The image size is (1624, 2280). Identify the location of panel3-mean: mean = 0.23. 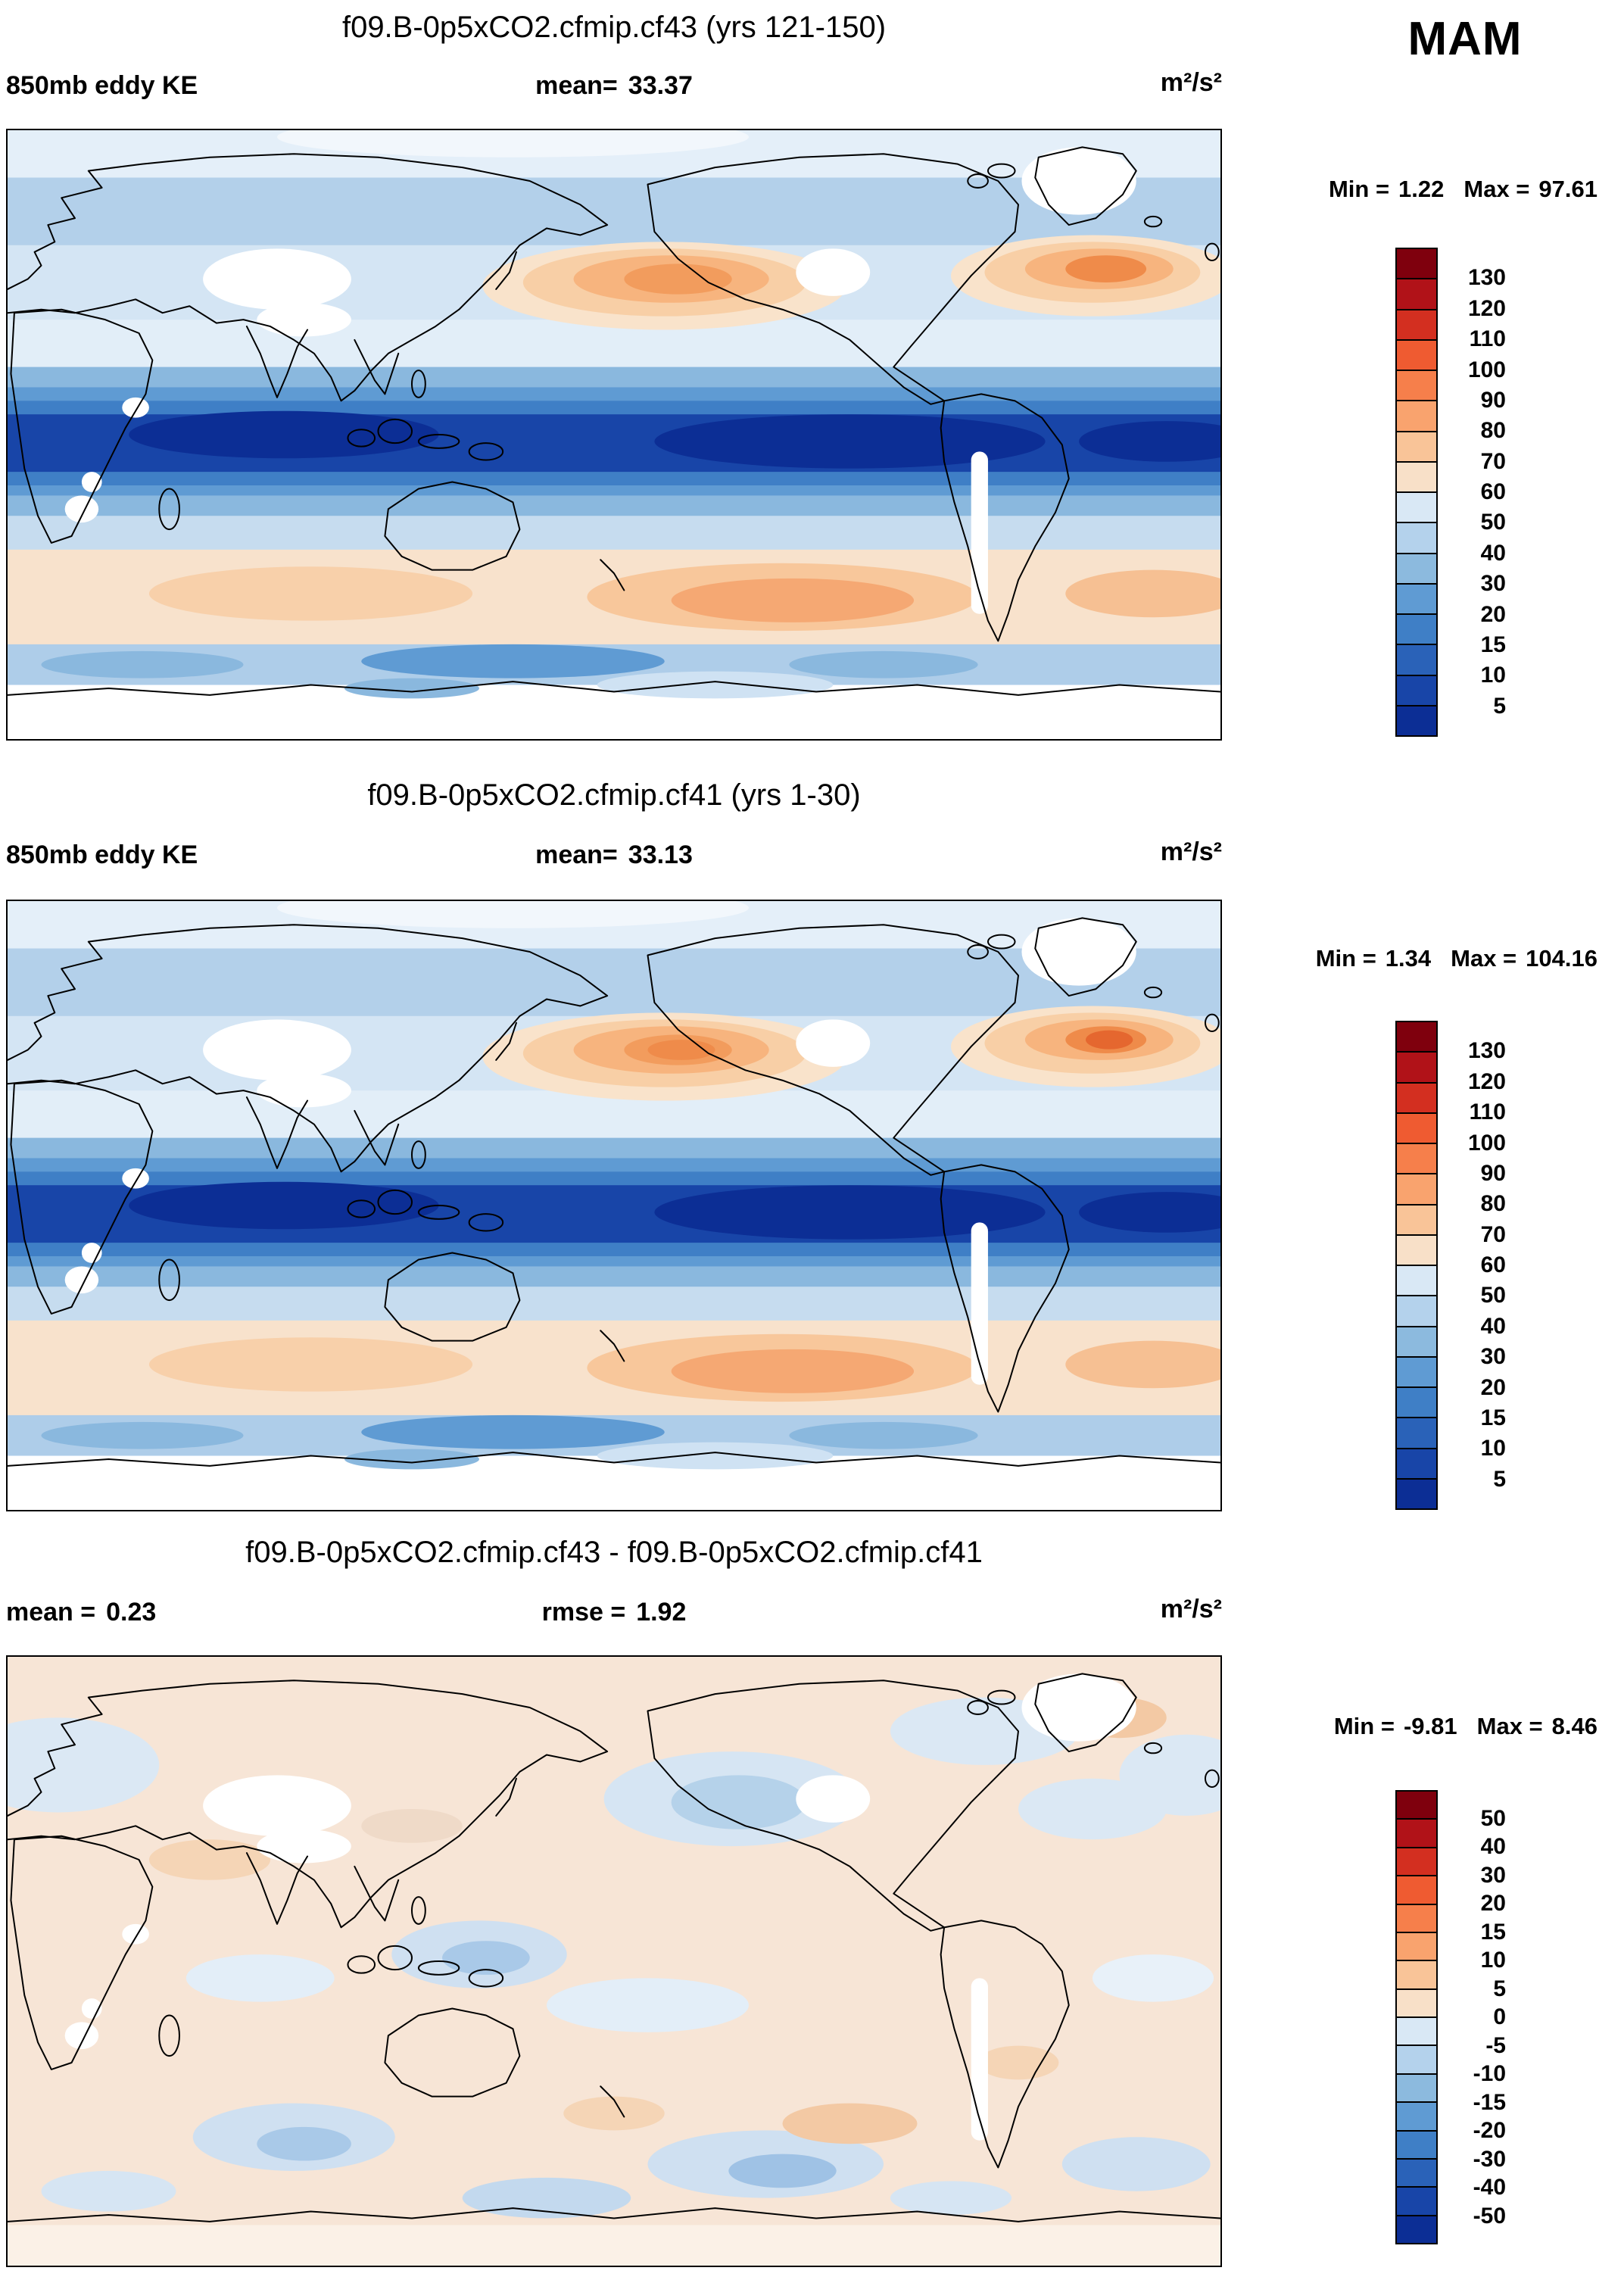
(81, 1612).